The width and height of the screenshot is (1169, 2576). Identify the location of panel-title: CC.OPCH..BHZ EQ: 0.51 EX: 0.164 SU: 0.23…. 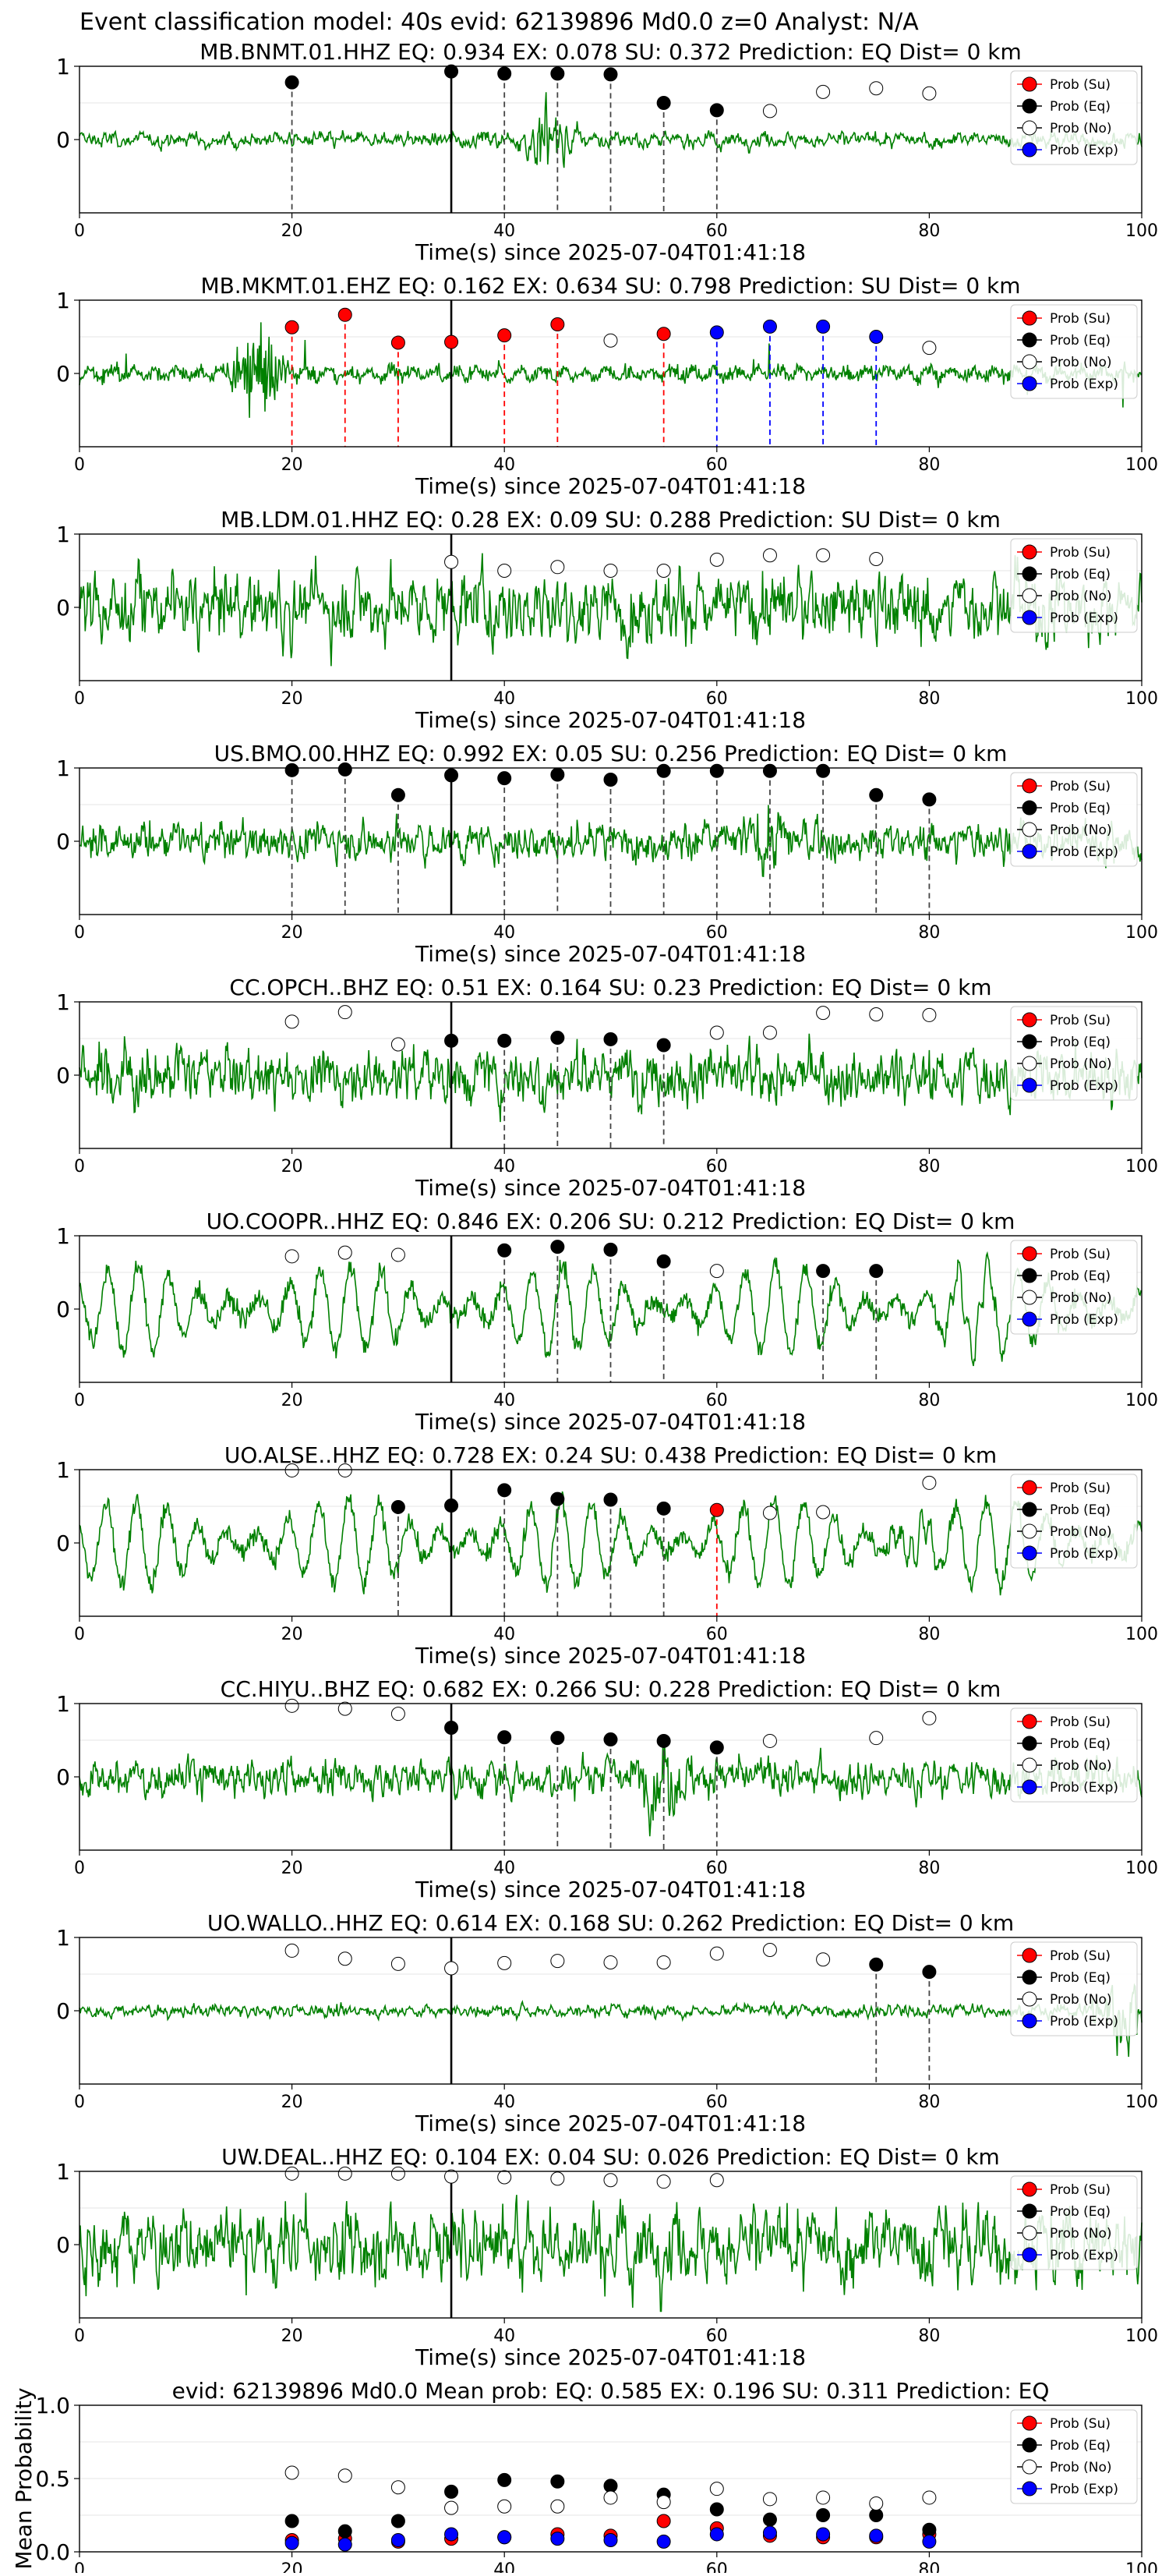
(610, 987).